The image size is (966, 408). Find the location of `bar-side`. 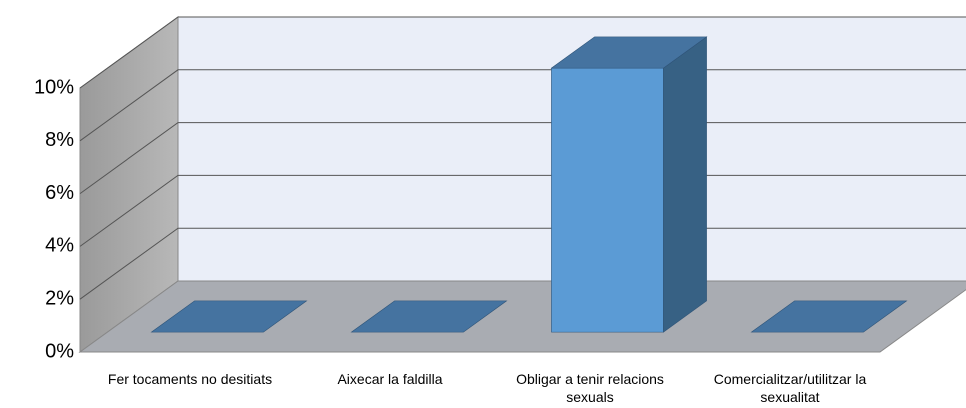

bar-side is located at coordinates (685, 184).